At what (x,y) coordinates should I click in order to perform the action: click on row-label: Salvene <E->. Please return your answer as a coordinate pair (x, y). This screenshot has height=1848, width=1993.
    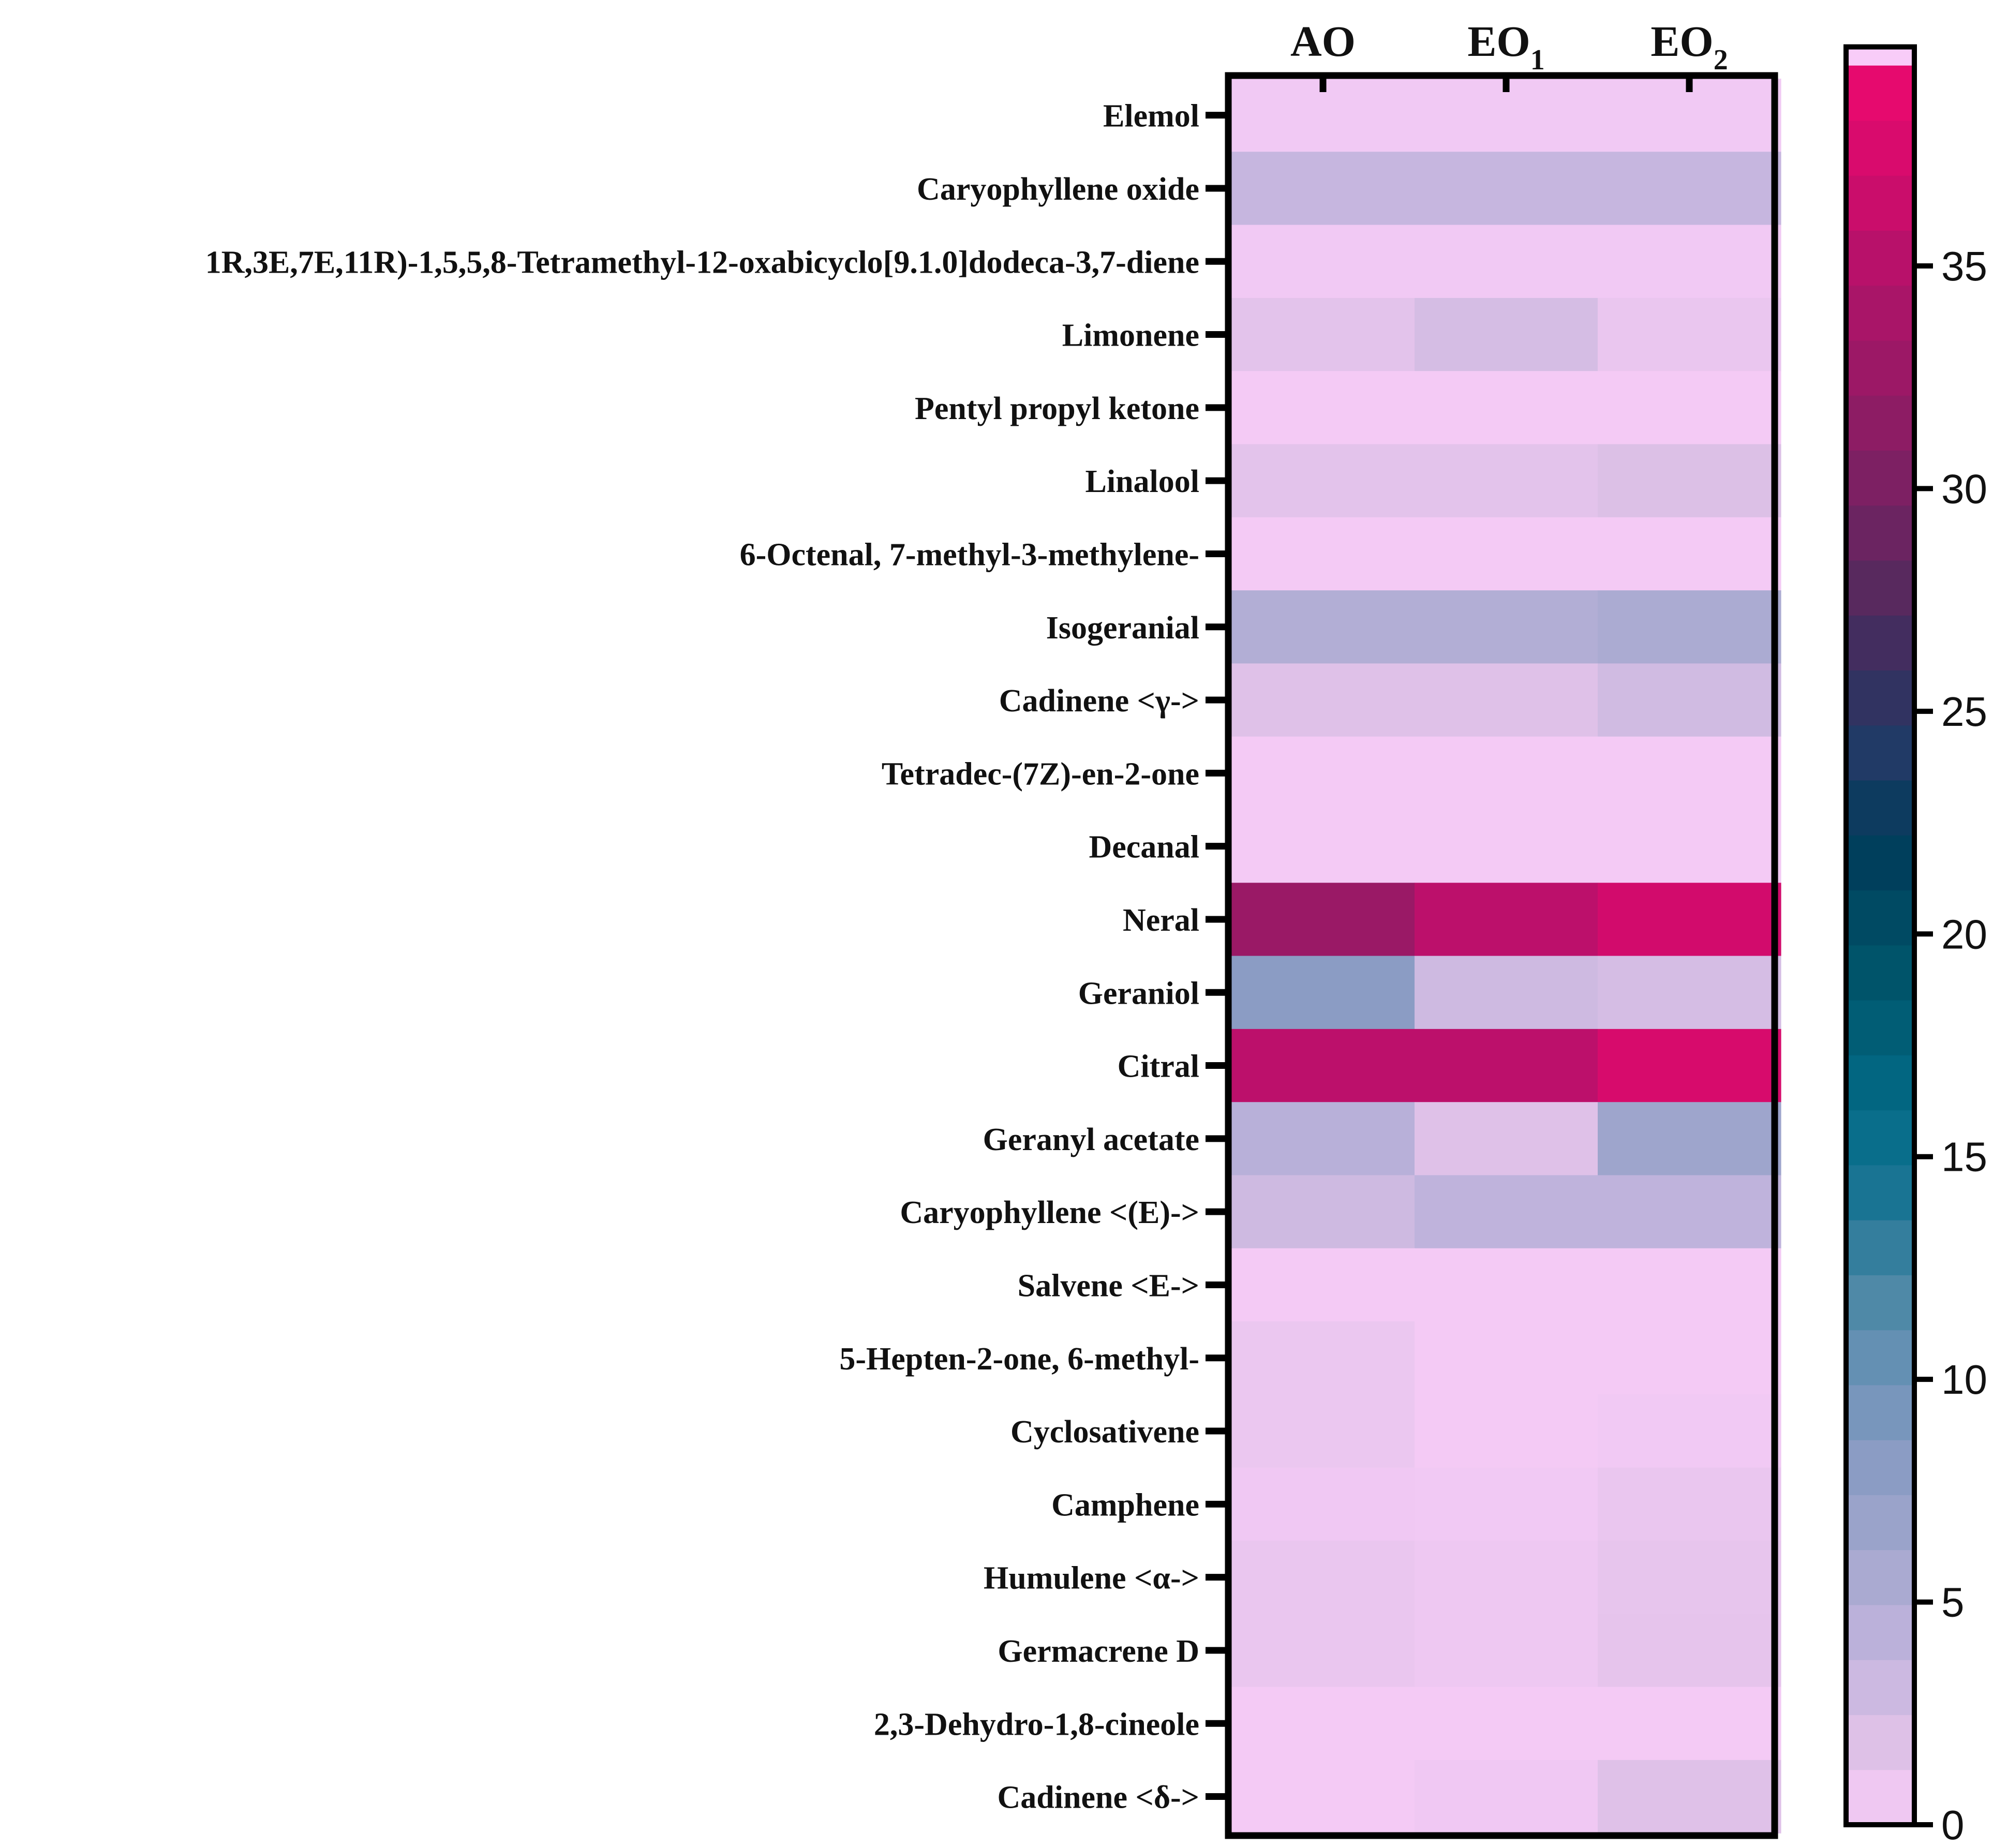
    Looking at the image, I should click on (1109, 1286).